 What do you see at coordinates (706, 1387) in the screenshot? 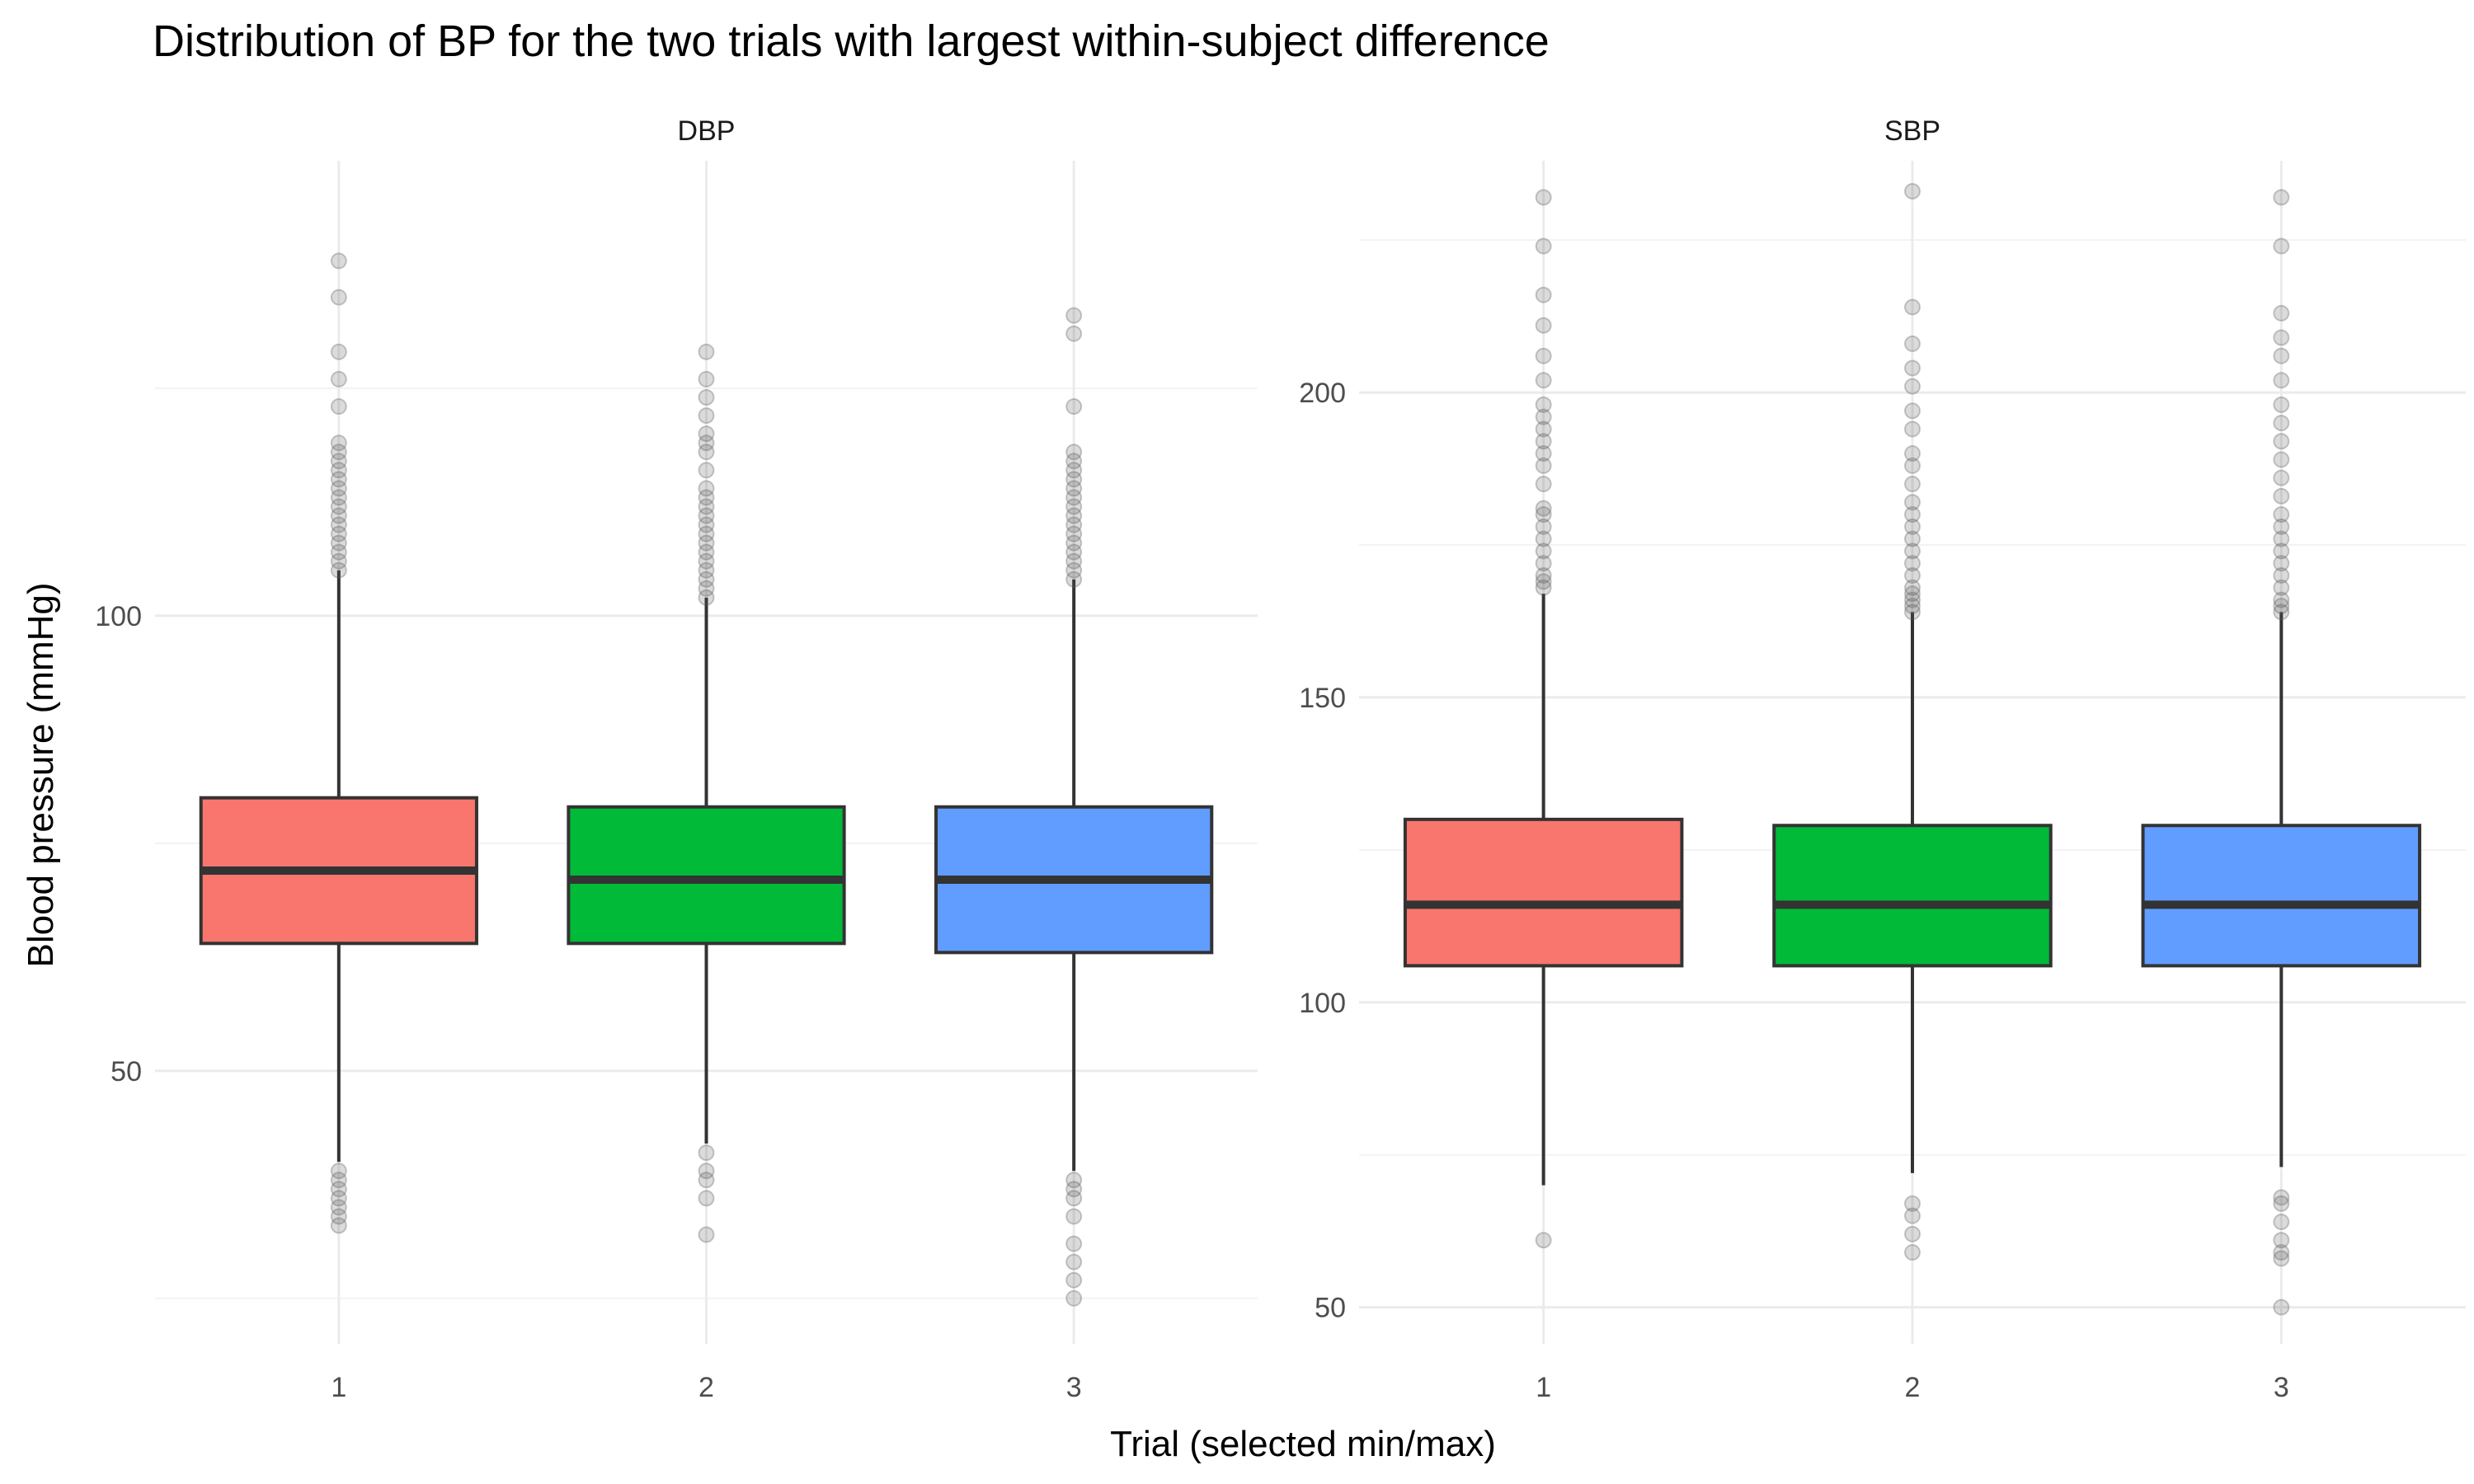
I see `x-tick-label: 2` at bounding box center [706, 1387].